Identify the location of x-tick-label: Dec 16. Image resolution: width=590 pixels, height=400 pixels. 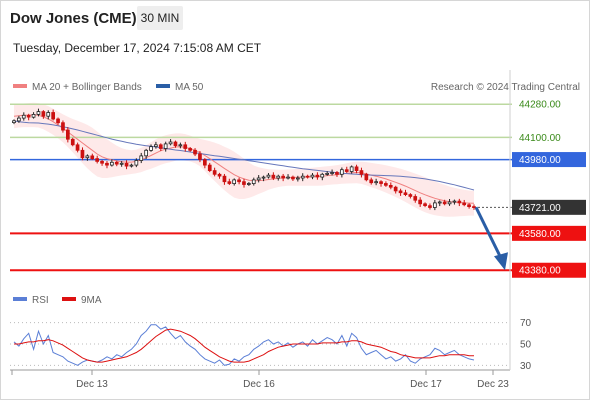
(259, 384).